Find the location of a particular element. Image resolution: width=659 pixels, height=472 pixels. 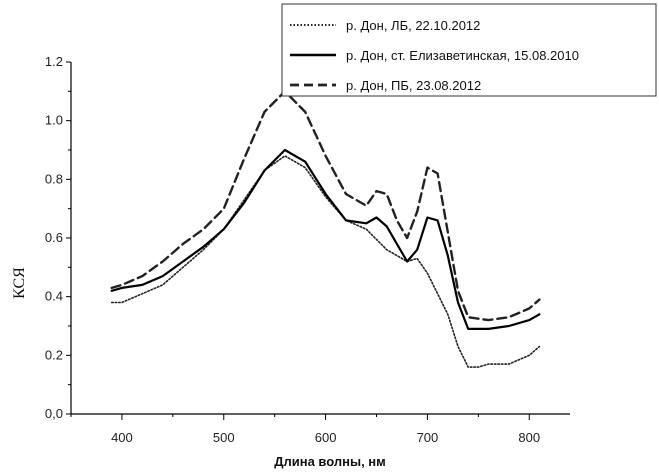

legend-box is located at coordinates (469, 50).